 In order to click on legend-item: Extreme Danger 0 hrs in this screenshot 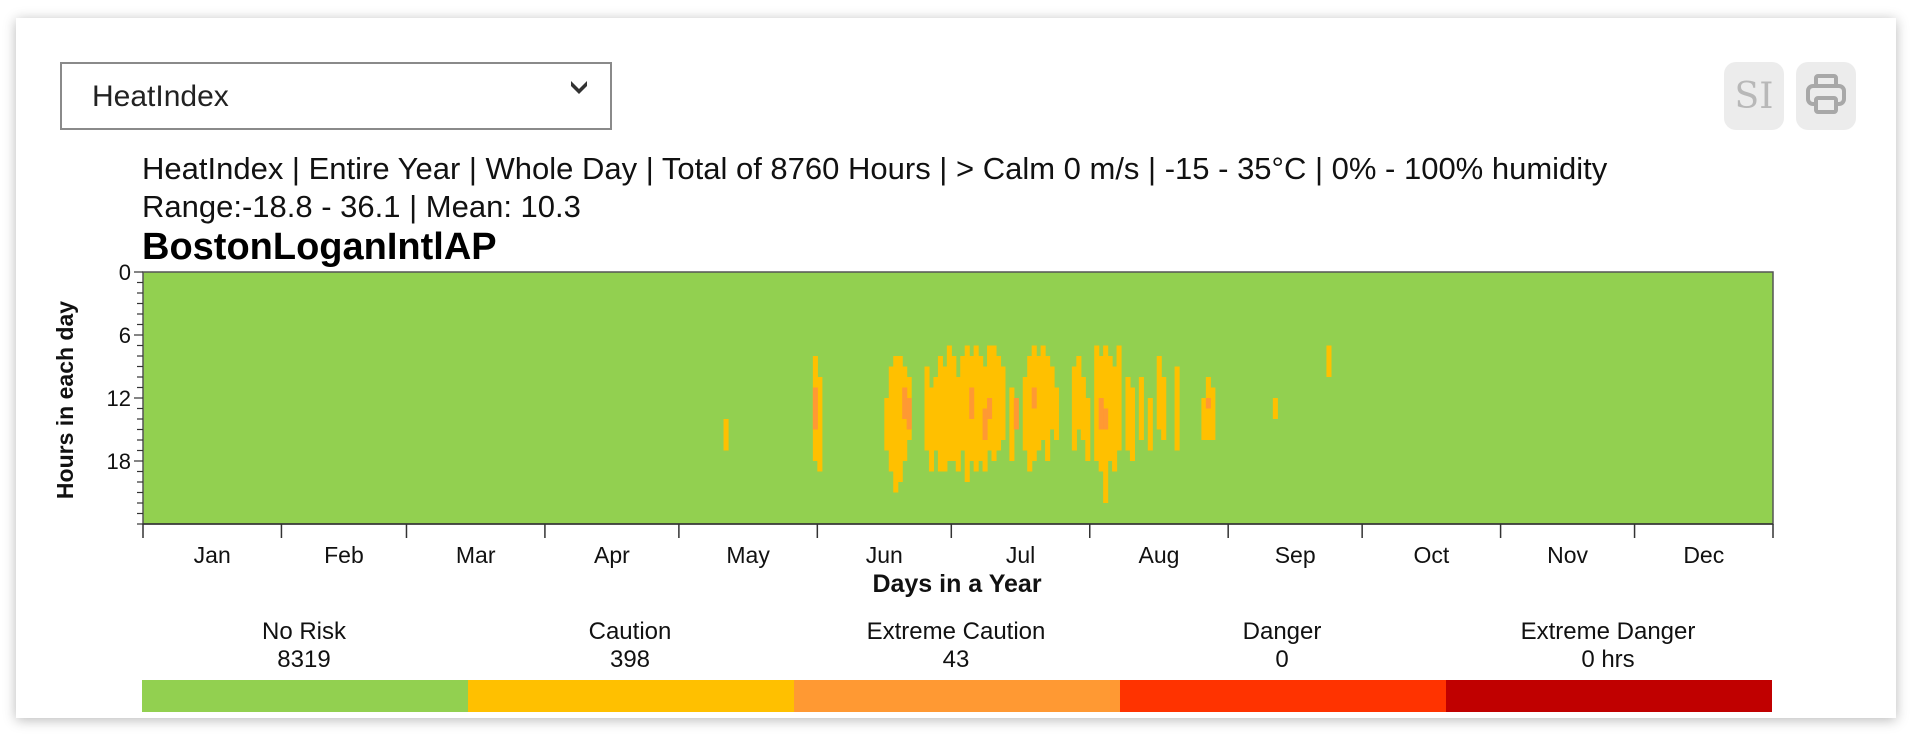, I will do `click(1608, 646)`.